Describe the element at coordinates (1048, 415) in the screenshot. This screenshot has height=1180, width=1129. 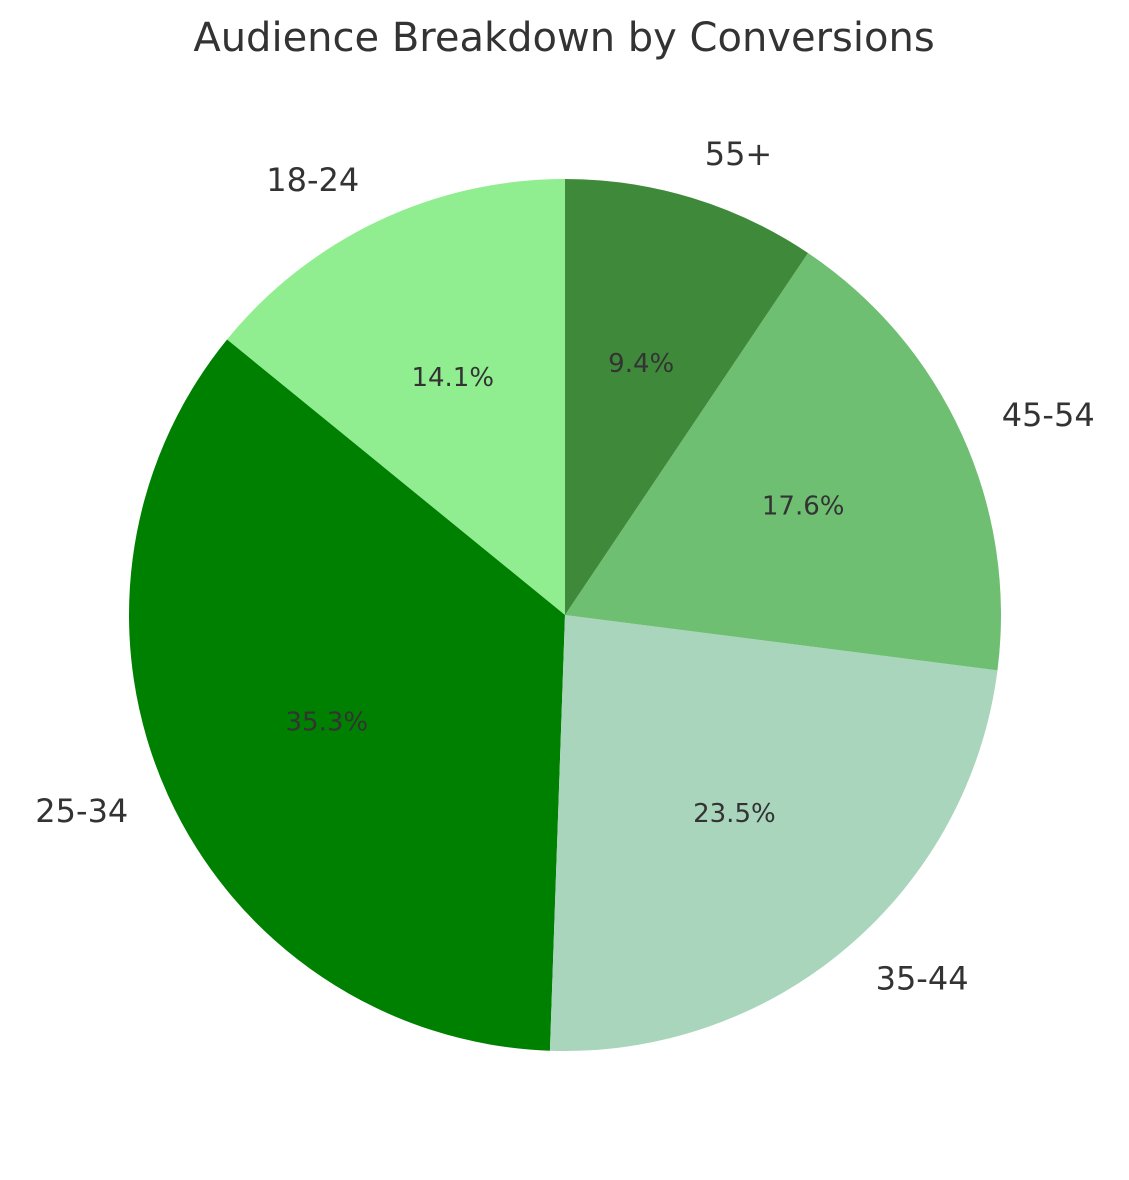
I see `category-label: 45-54` at that location.